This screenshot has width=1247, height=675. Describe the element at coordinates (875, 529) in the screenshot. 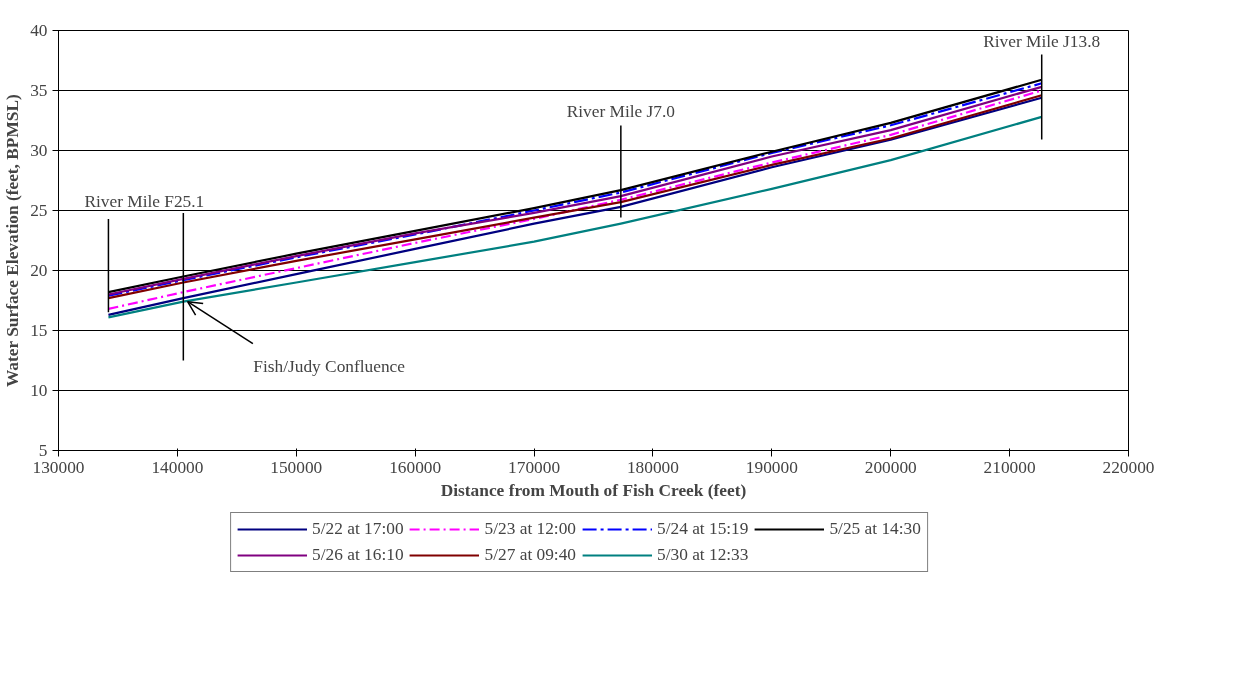

I see `legend-label: 5/25 at 14:30` at that location.